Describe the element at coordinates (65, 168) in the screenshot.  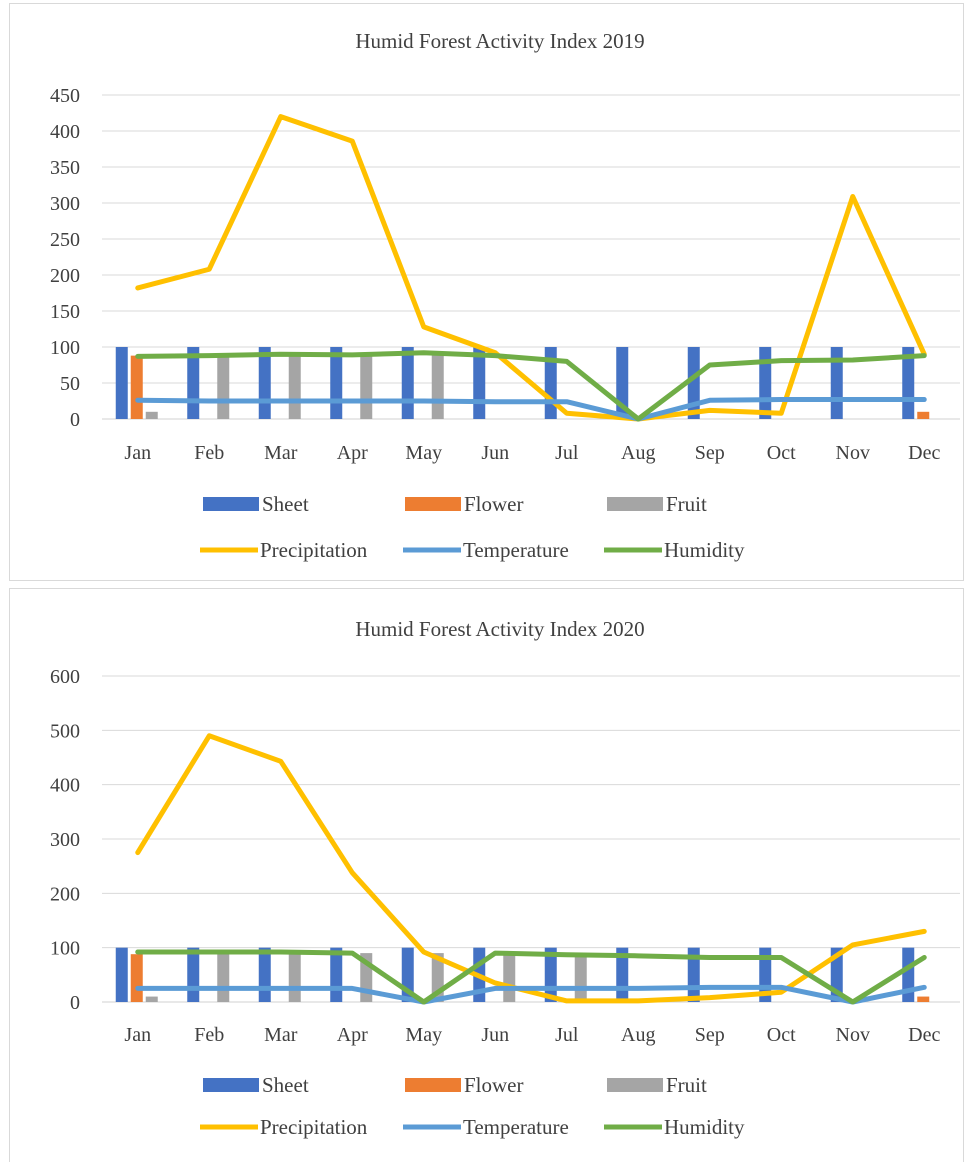
I see `y-tick-label-350: 350` at that location.